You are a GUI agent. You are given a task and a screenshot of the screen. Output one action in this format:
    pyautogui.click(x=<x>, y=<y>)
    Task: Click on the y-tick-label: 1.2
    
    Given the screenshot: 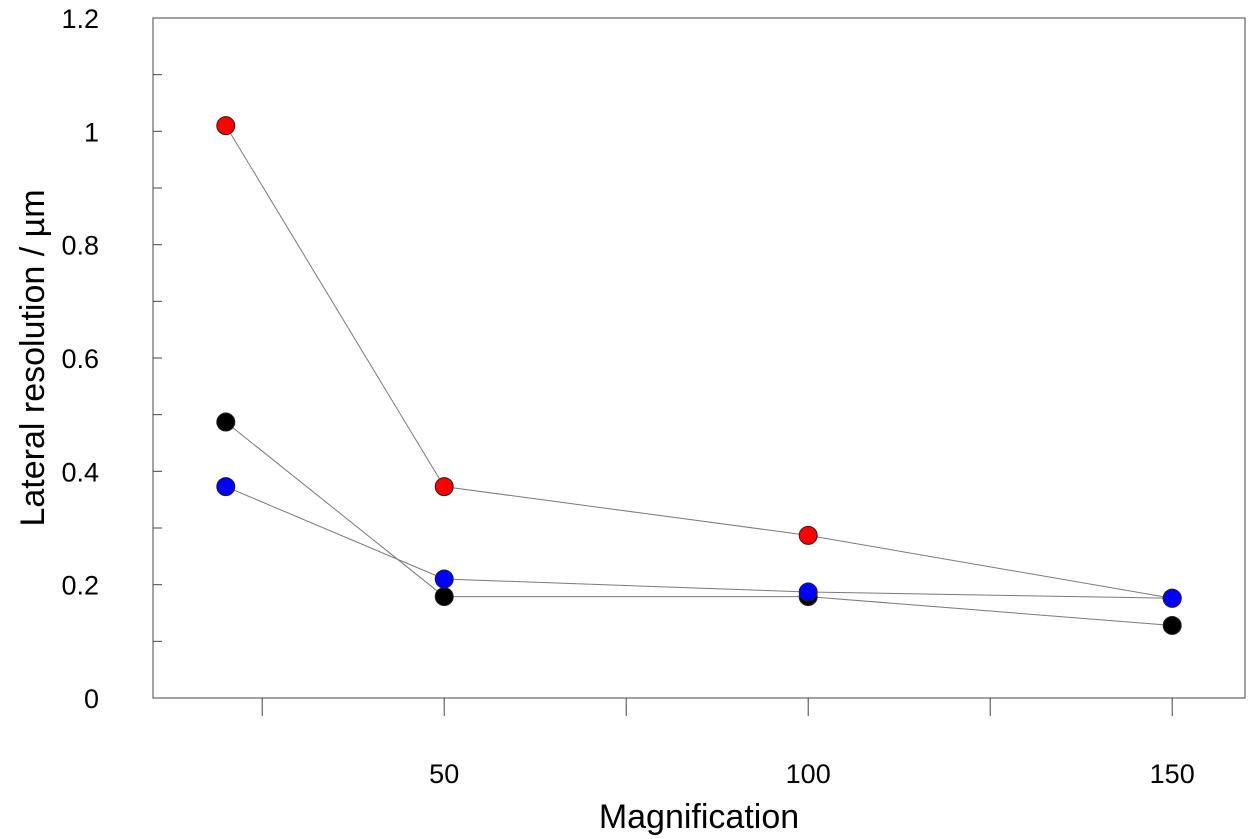 What is the action you would take?
    pyautogui.click(x=80, y=19)
    